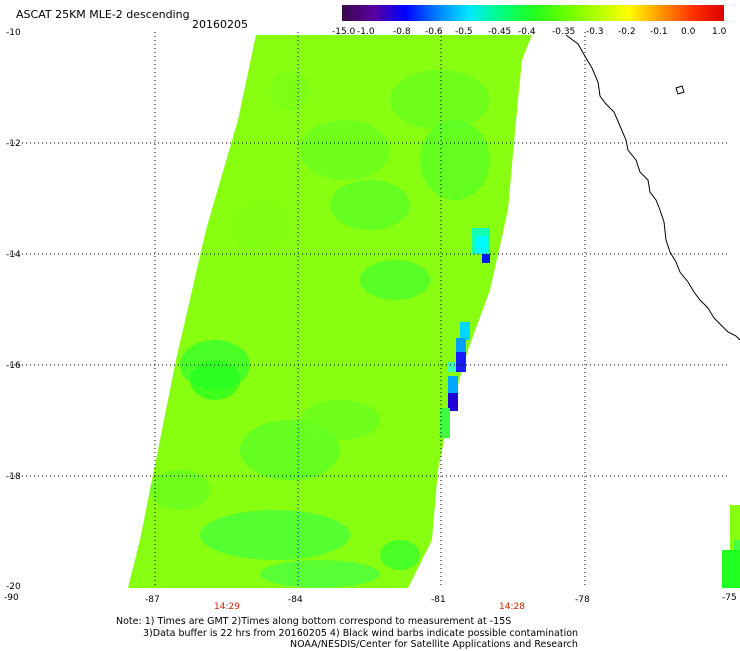 The image size is (740, 651). I want to click on swath-fragment-east, so click(731, 546).